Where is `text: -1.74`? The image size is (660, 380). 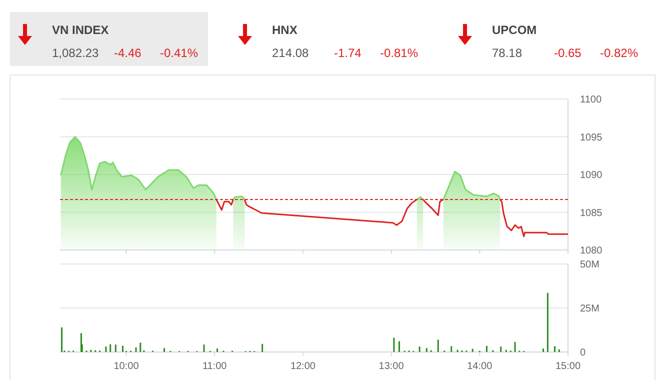
text: -1.74 is located at coordinates (348, 53).